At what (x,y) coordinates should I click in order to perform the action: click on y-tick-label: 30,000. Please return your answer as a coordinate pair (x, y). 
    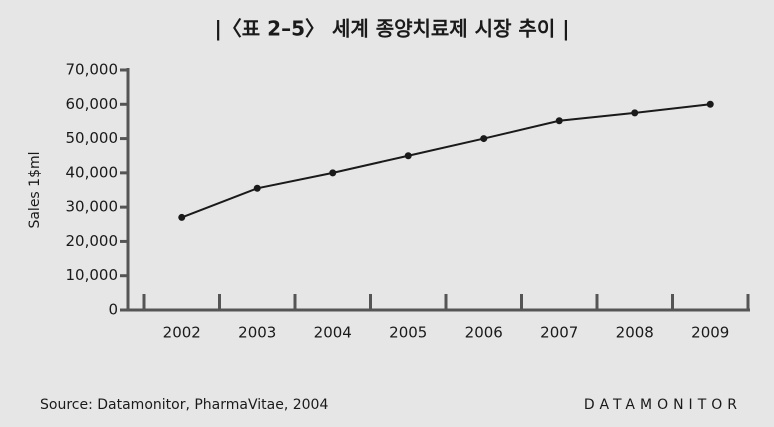
    Looking at the image, I should click on (92, 207).